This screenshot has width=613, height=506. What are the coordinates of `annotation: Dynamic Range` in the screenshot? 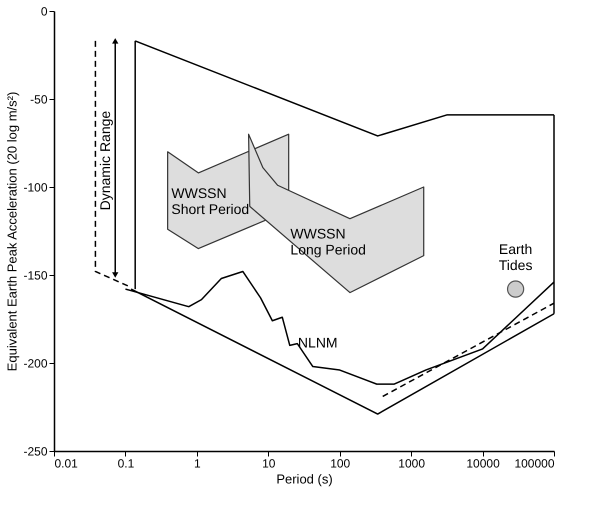 It's located at (105, 160).